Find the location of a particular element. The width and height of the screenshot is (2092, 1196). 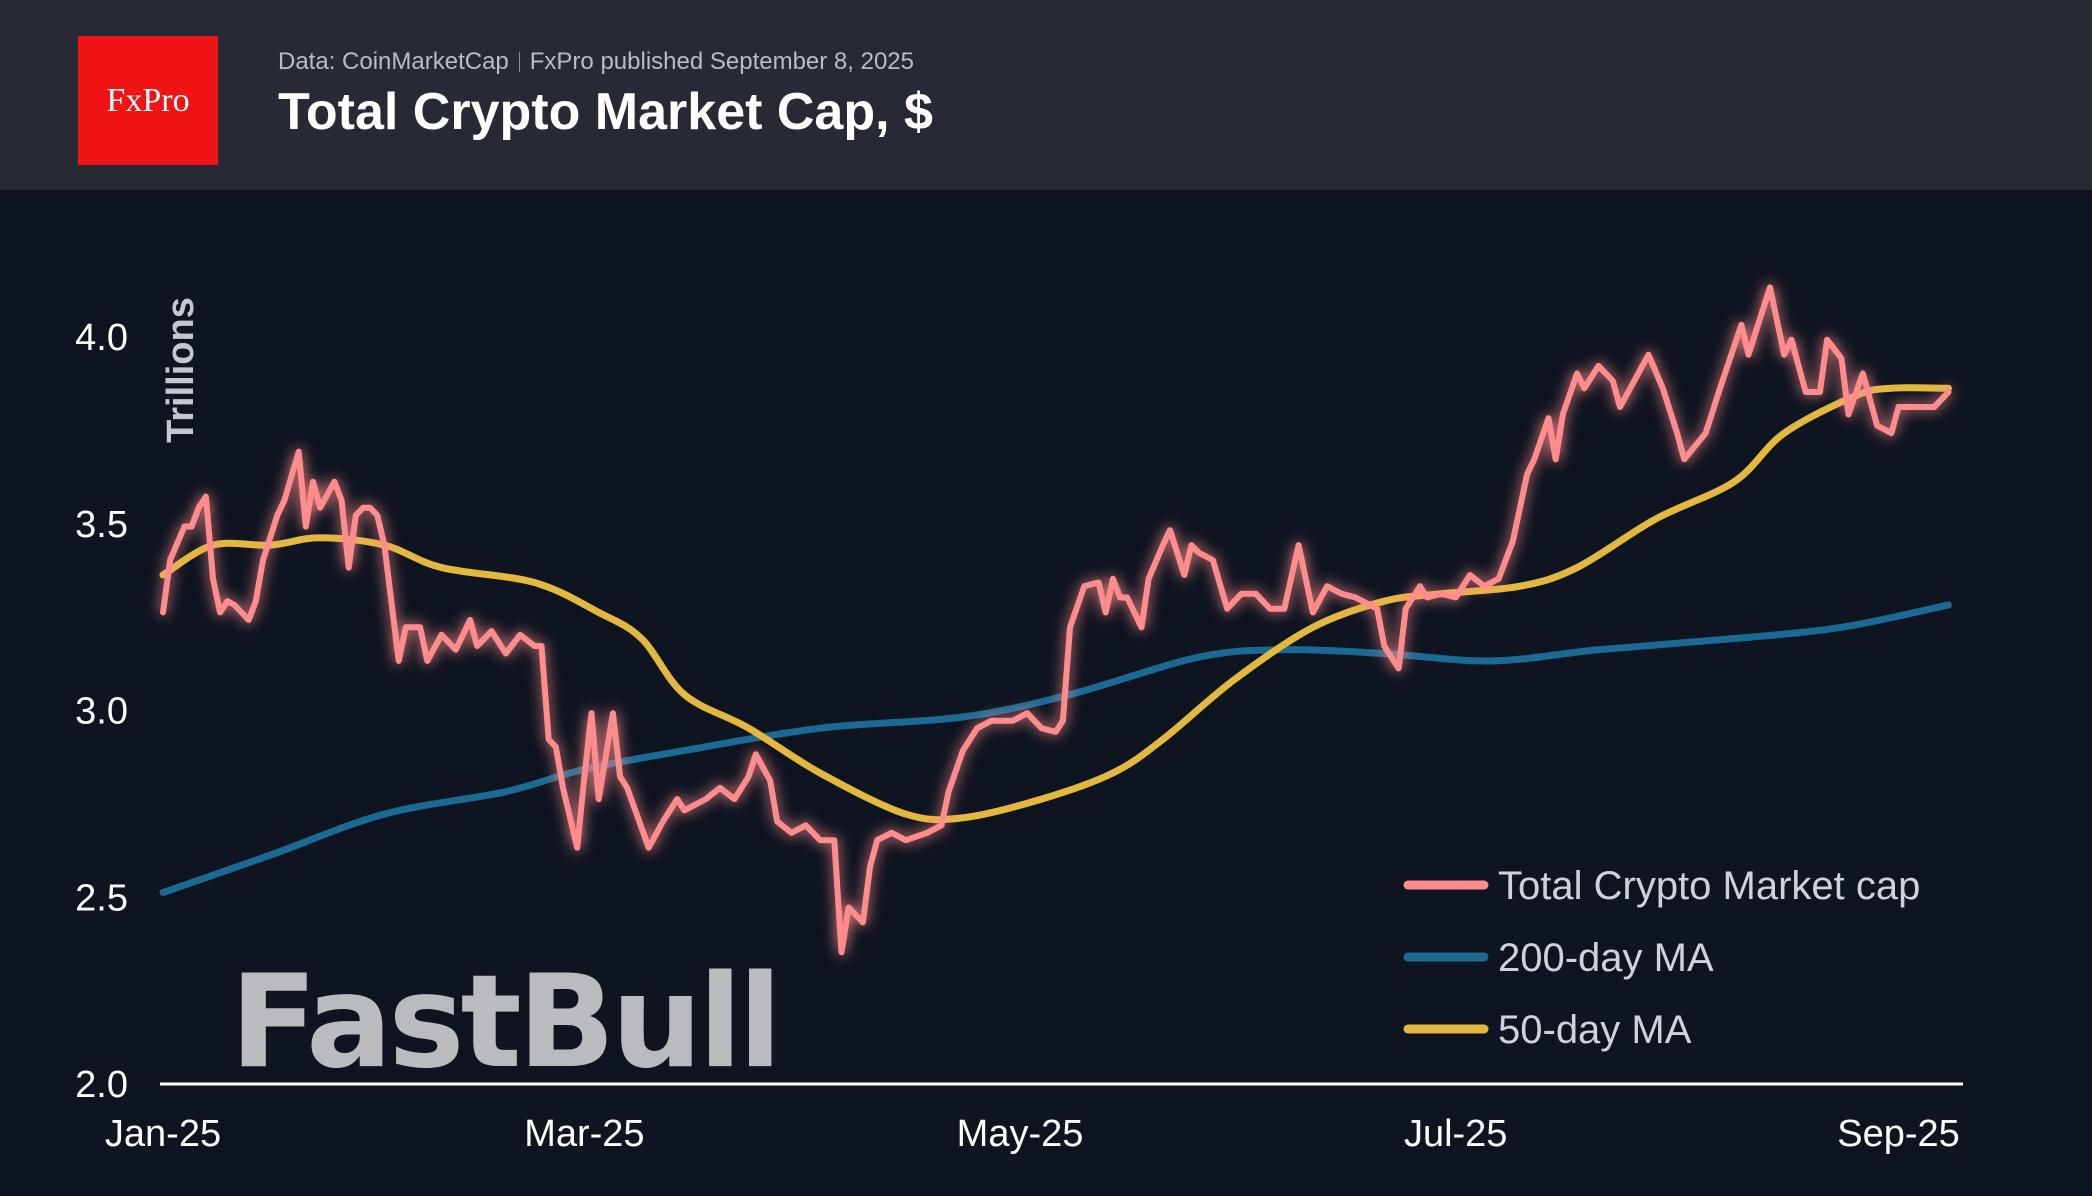

y-tick-label: 3.5 is located at coordinates (101, 525).